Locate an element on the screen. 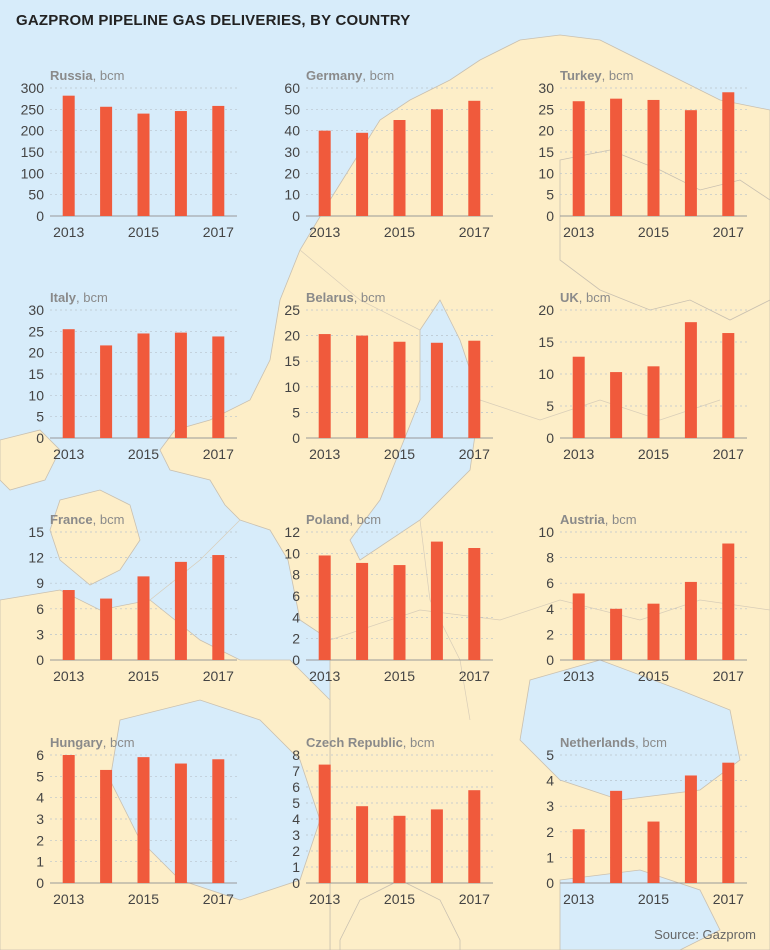  bar-uk-2014 is located at coordinates (616, 405).